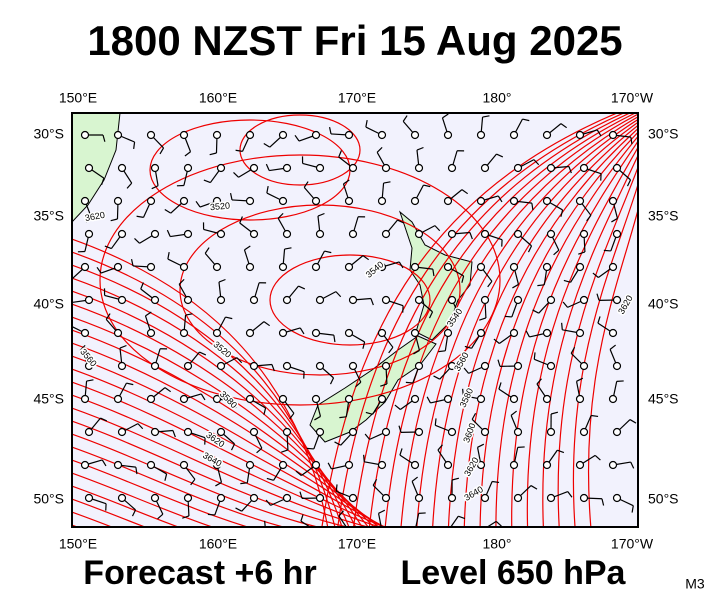 Image resolution: width=711 pixels, height=600 pixels. What do you see at coordinates (48, 304) in the screenshot?
I see `lat-label-left: 40°S` at bounding box center [48, 304].